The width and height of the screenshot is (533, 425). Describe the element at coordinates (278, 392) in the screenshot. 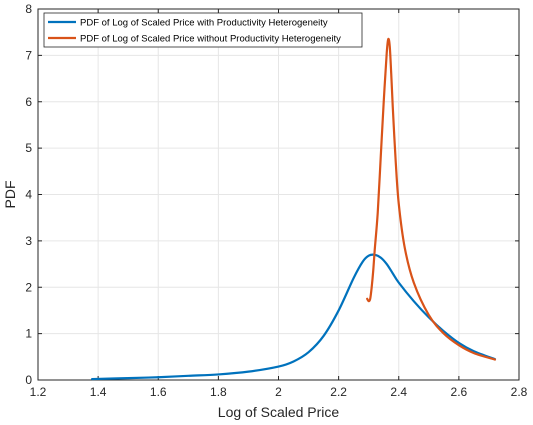

I see `x-tick-label: 2` at that location.